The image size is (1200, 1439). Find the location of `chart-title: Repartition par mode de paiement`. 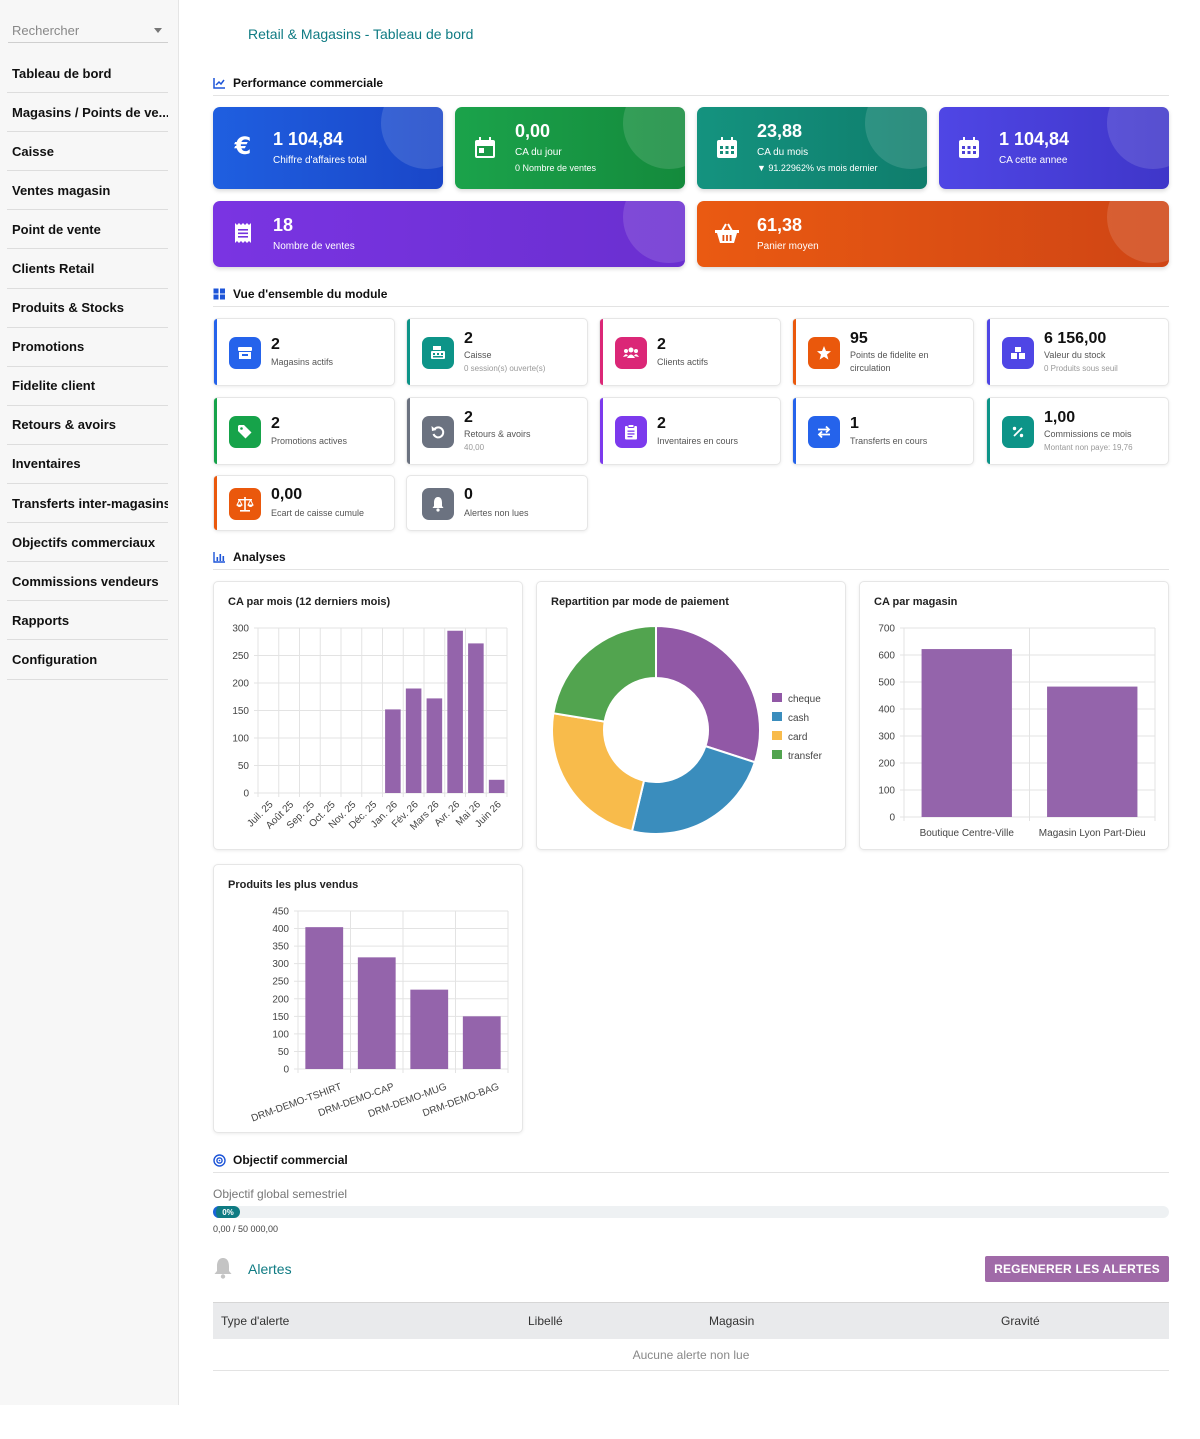

chart-title: Repartition par mode de paiement is located at coordinates (640, 602).